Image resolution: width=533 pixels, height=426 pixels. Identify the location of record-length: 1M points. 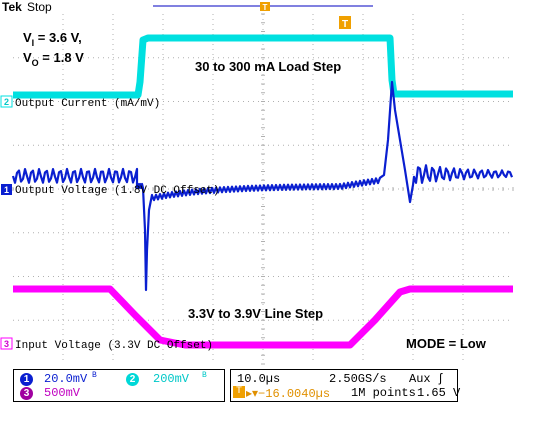
(383, 393).